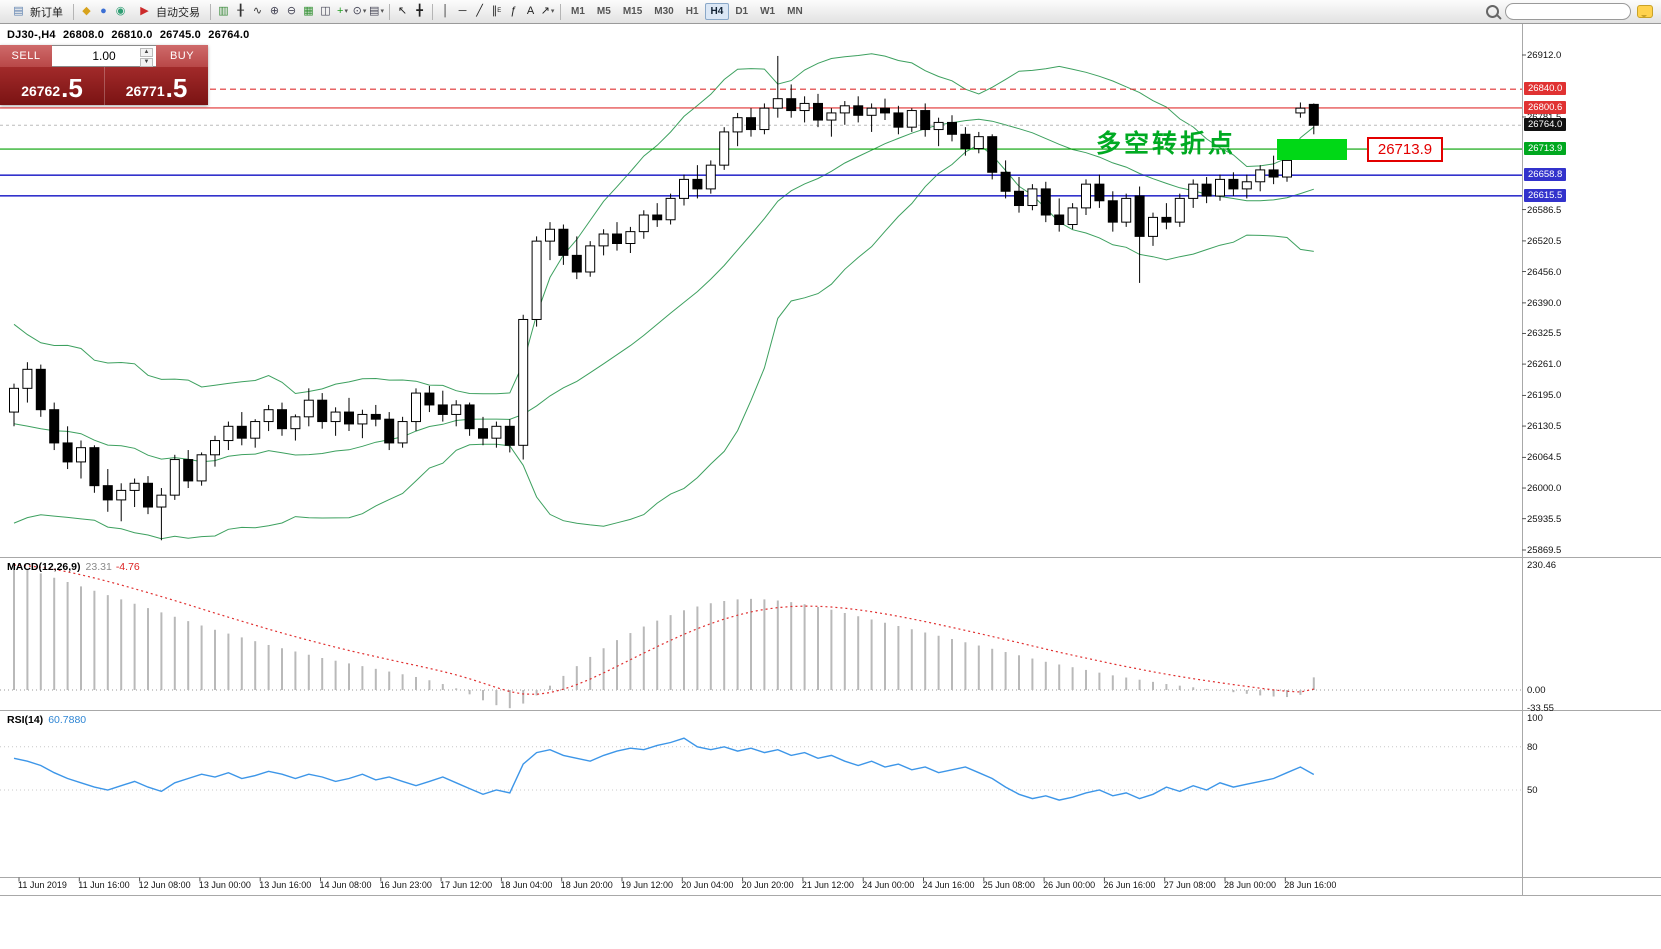 The height and width of the screenshot is (949, 1661). Describe the element at coordinates (578, 11) in the screenshot. I see `timeframe-M1: M1` at that location.